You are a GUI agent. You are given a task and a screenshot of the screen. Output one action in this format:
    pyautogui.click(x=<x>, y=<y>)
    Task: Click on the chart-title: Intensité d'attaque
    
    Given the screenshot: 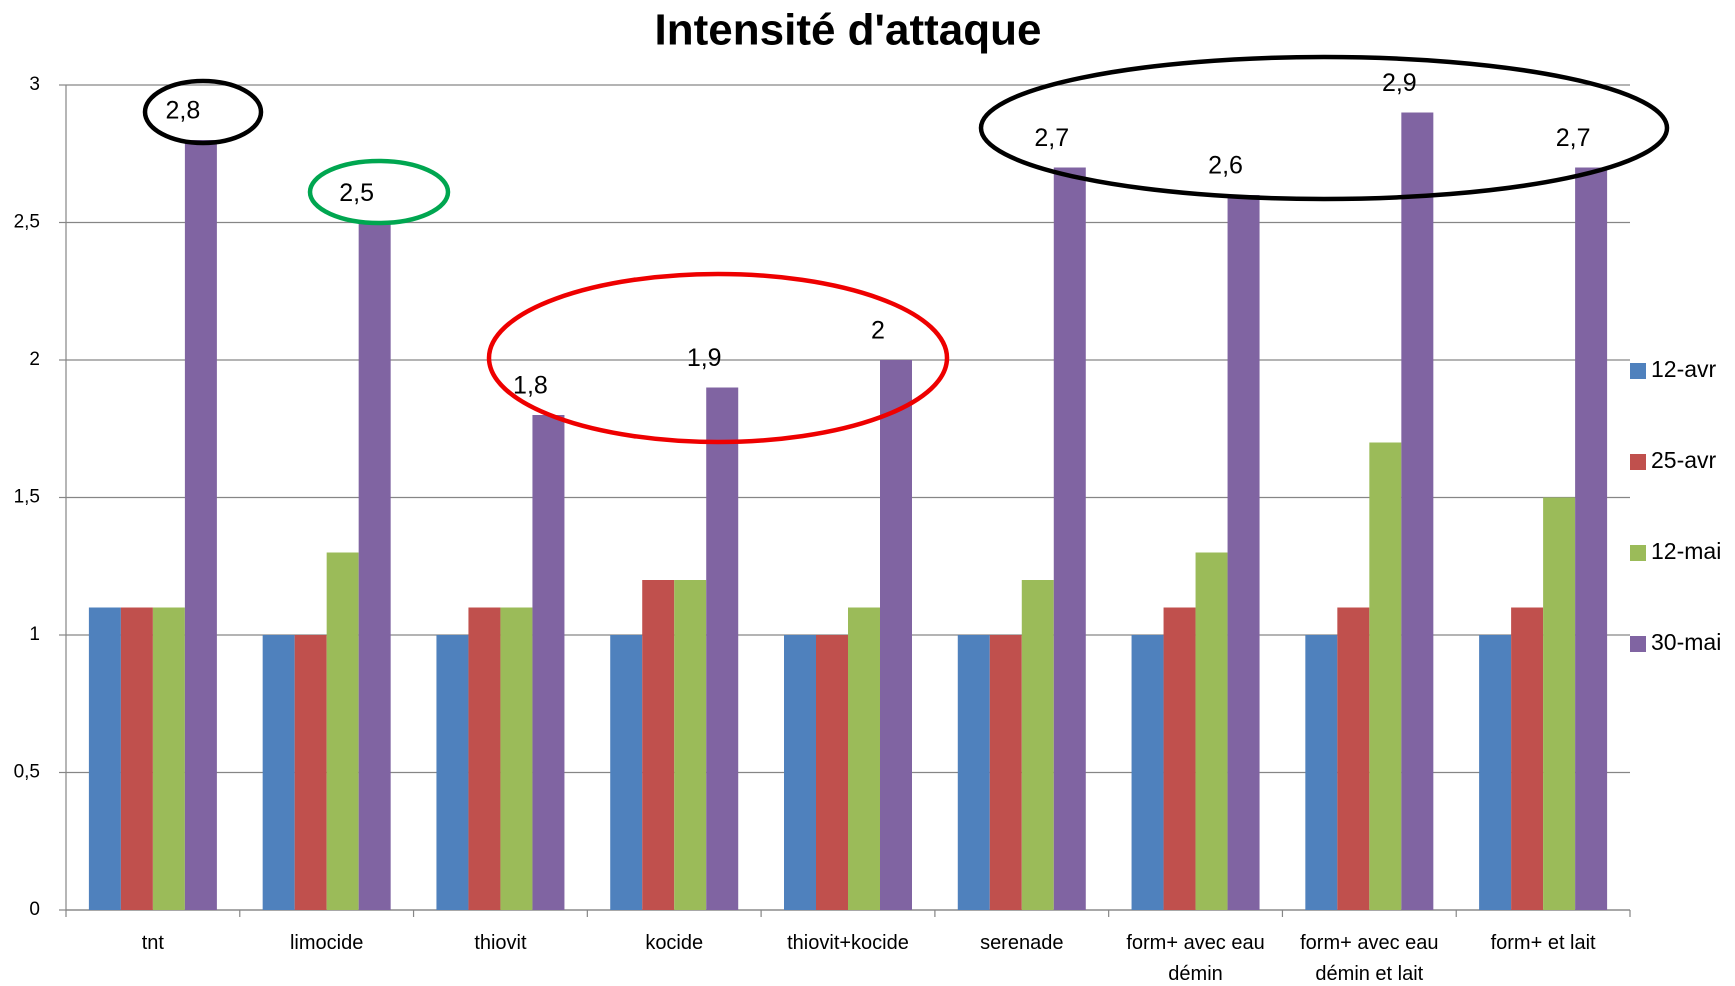 What is the action you would take?
    pyautogui.click(x=848, y=30)
    